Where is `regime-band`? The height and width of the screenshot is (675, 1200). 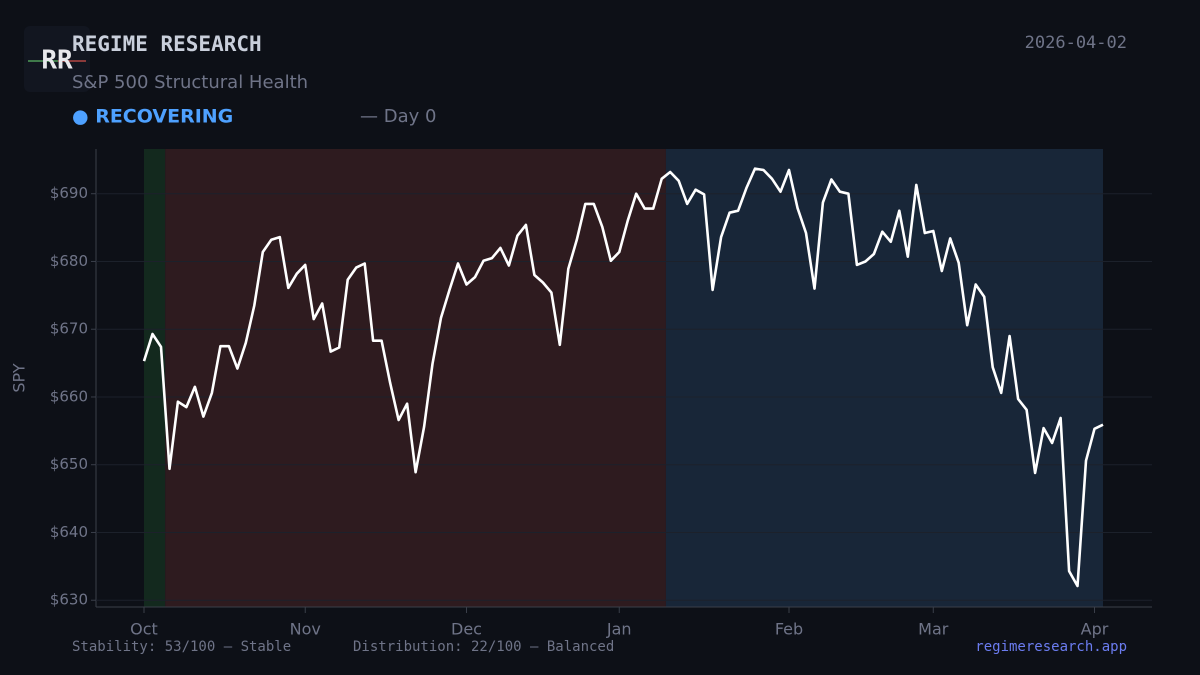
regime-band is located at coordinates (155, 378).